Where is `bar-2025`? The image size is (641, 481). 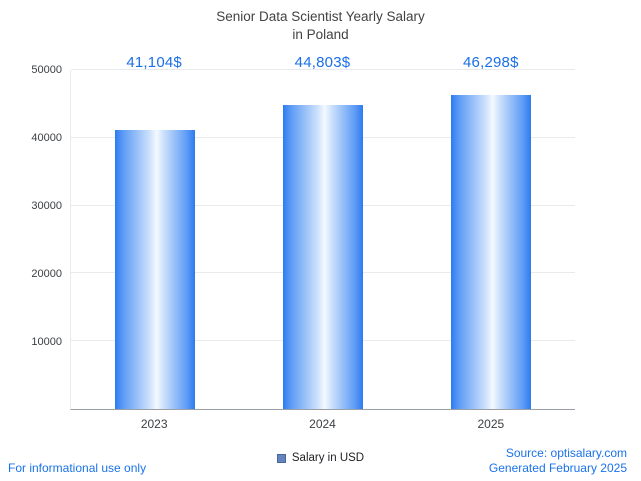
bar-2025 is located at coordinates (491, 252).